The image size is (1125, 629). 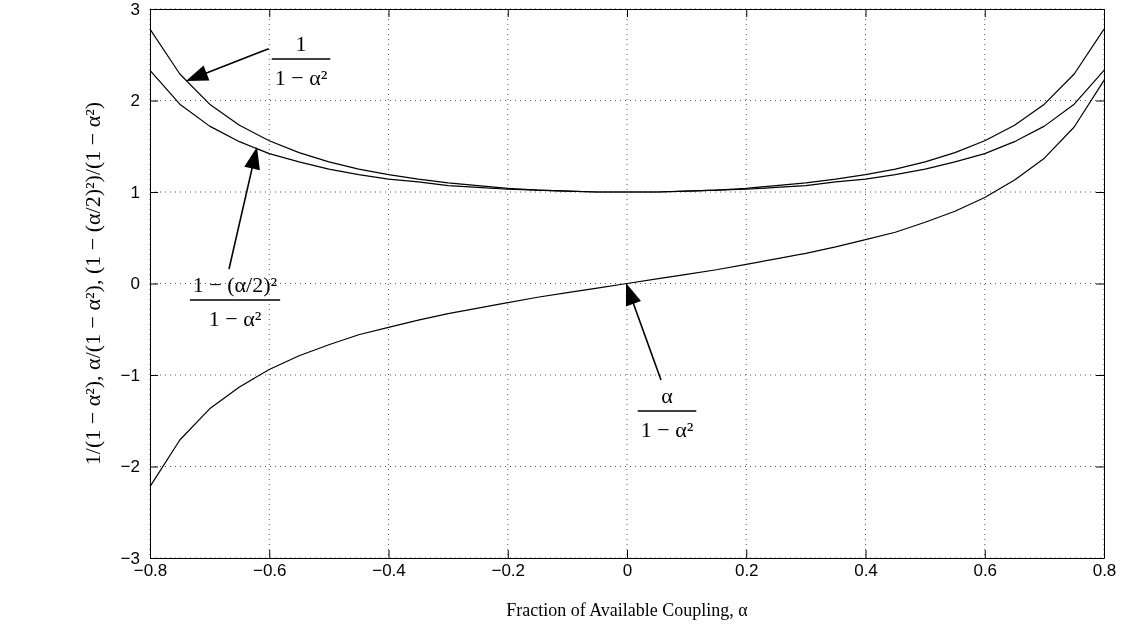 What do you see at coordinates (667, 412) in the screenshot?
I see `annotation: α 1 − α²` at bounding box center [667, 412].